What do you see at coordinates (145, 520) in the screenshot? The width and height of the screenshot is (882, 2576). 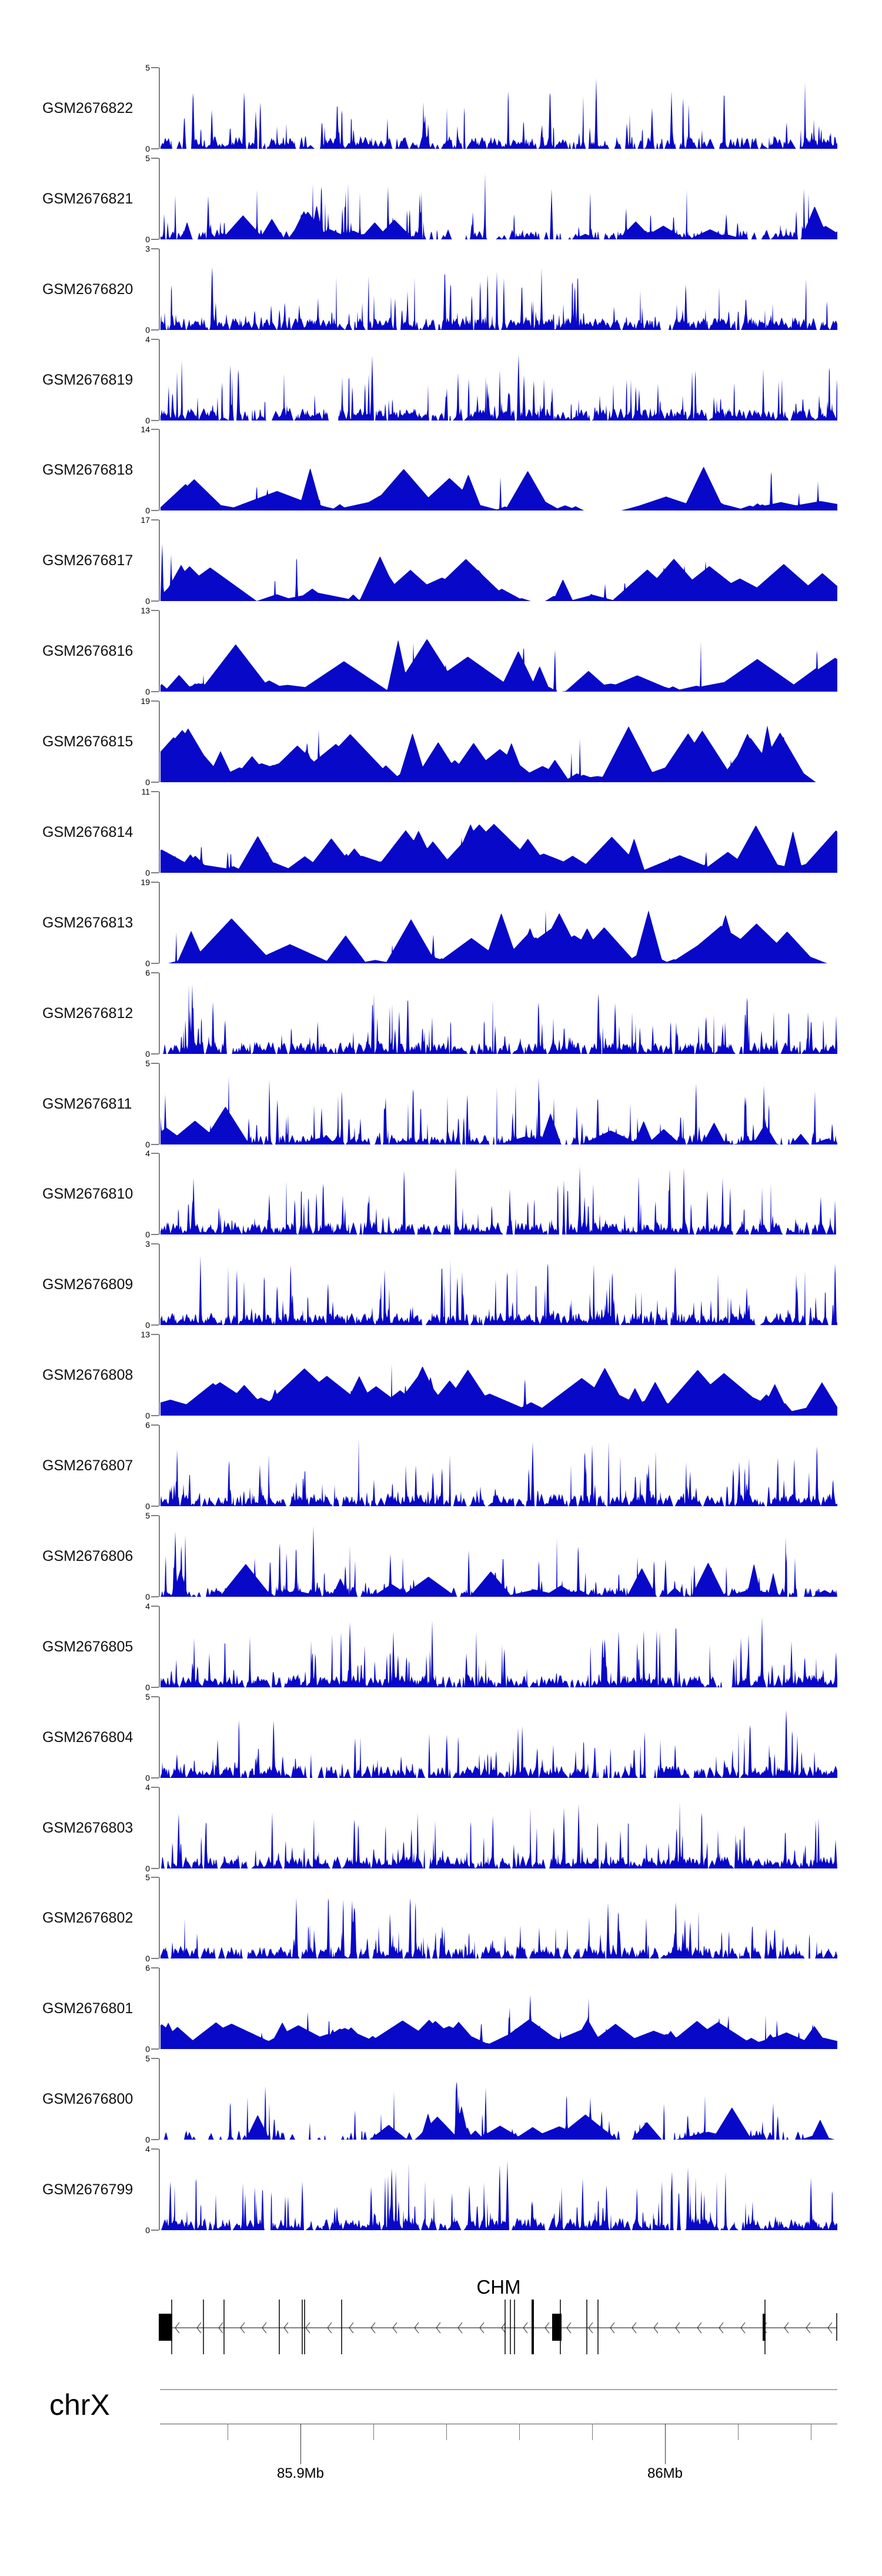 I see `track-y-max-label: 17` at bounding box center [145, 520].